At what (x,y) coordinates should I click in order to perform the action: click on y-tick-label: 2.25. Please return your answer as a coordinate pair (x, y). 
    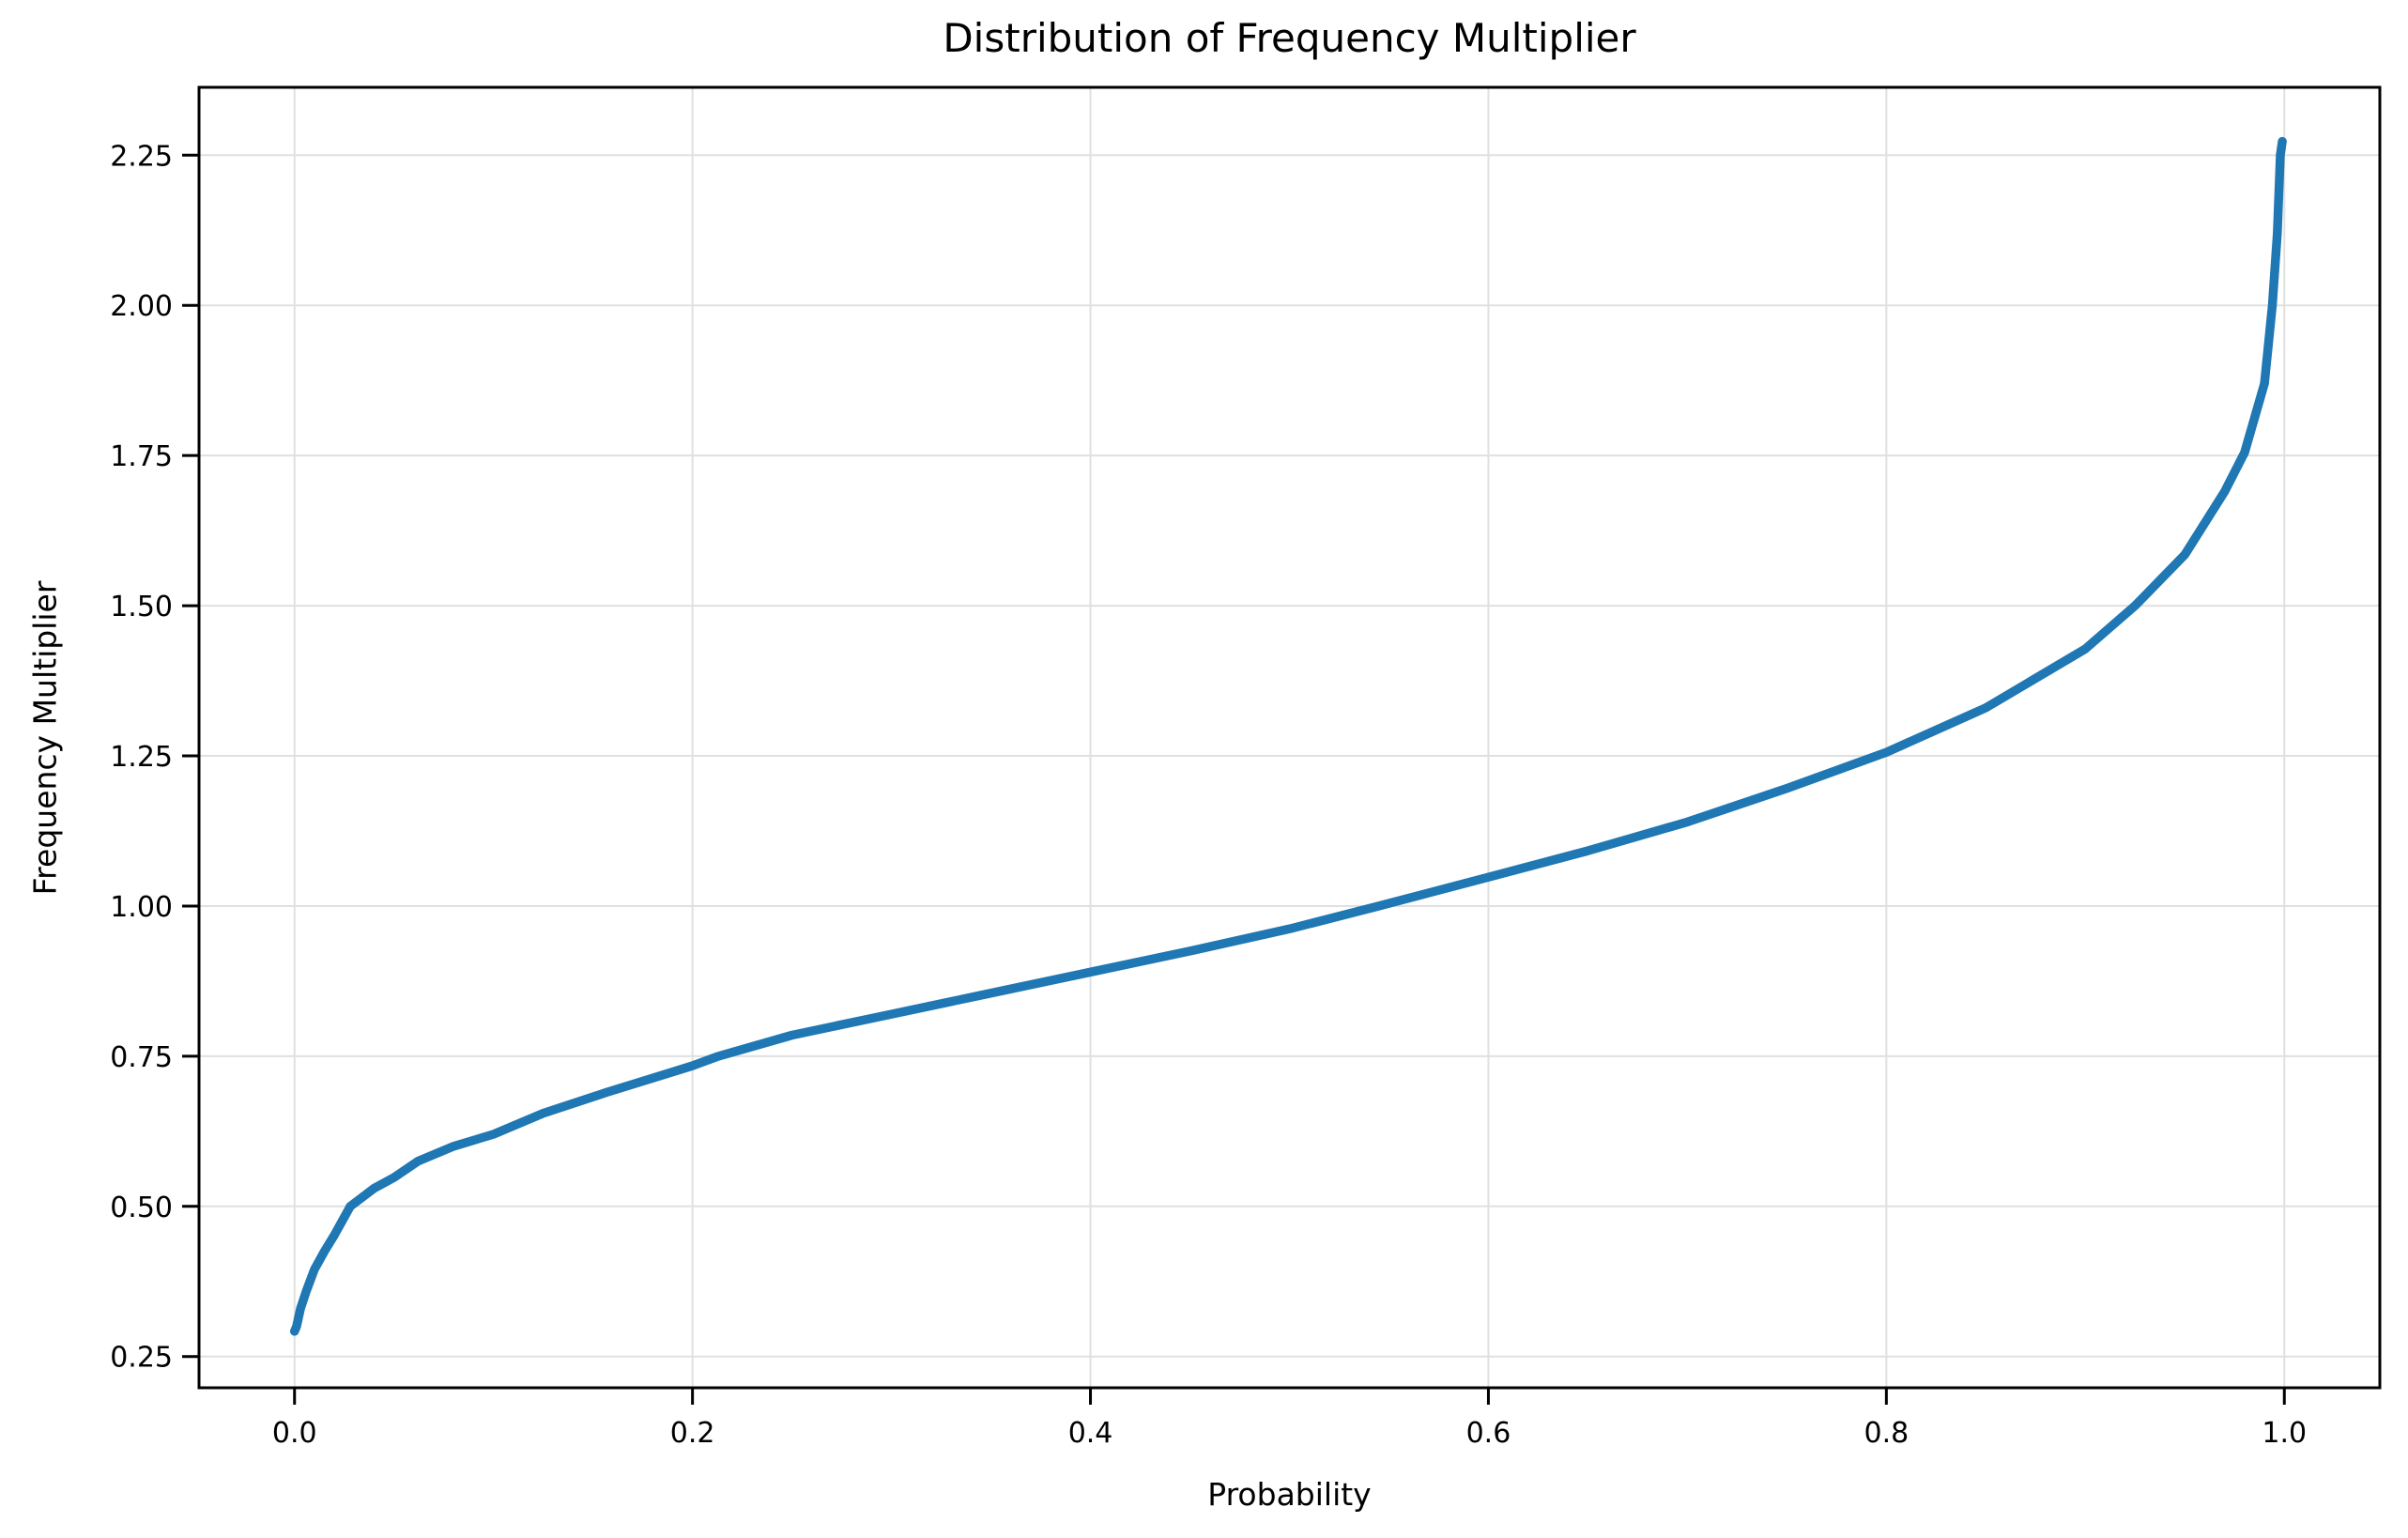
    Looking at the image, I should click on (141, 156).